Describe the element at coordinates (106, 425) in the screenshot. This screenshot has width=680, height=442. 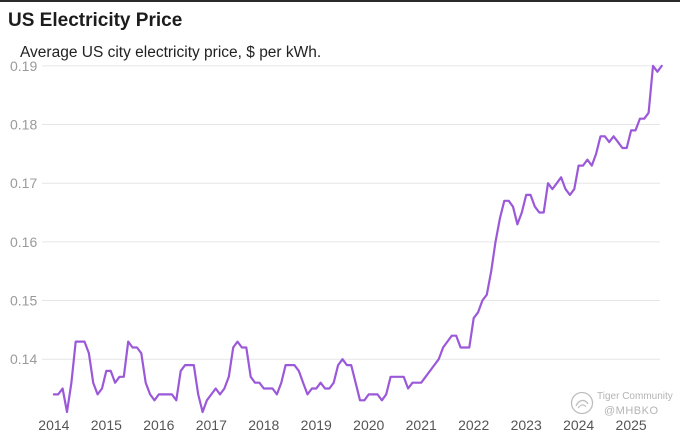
I see `x-tick-label: 2015` at that location.